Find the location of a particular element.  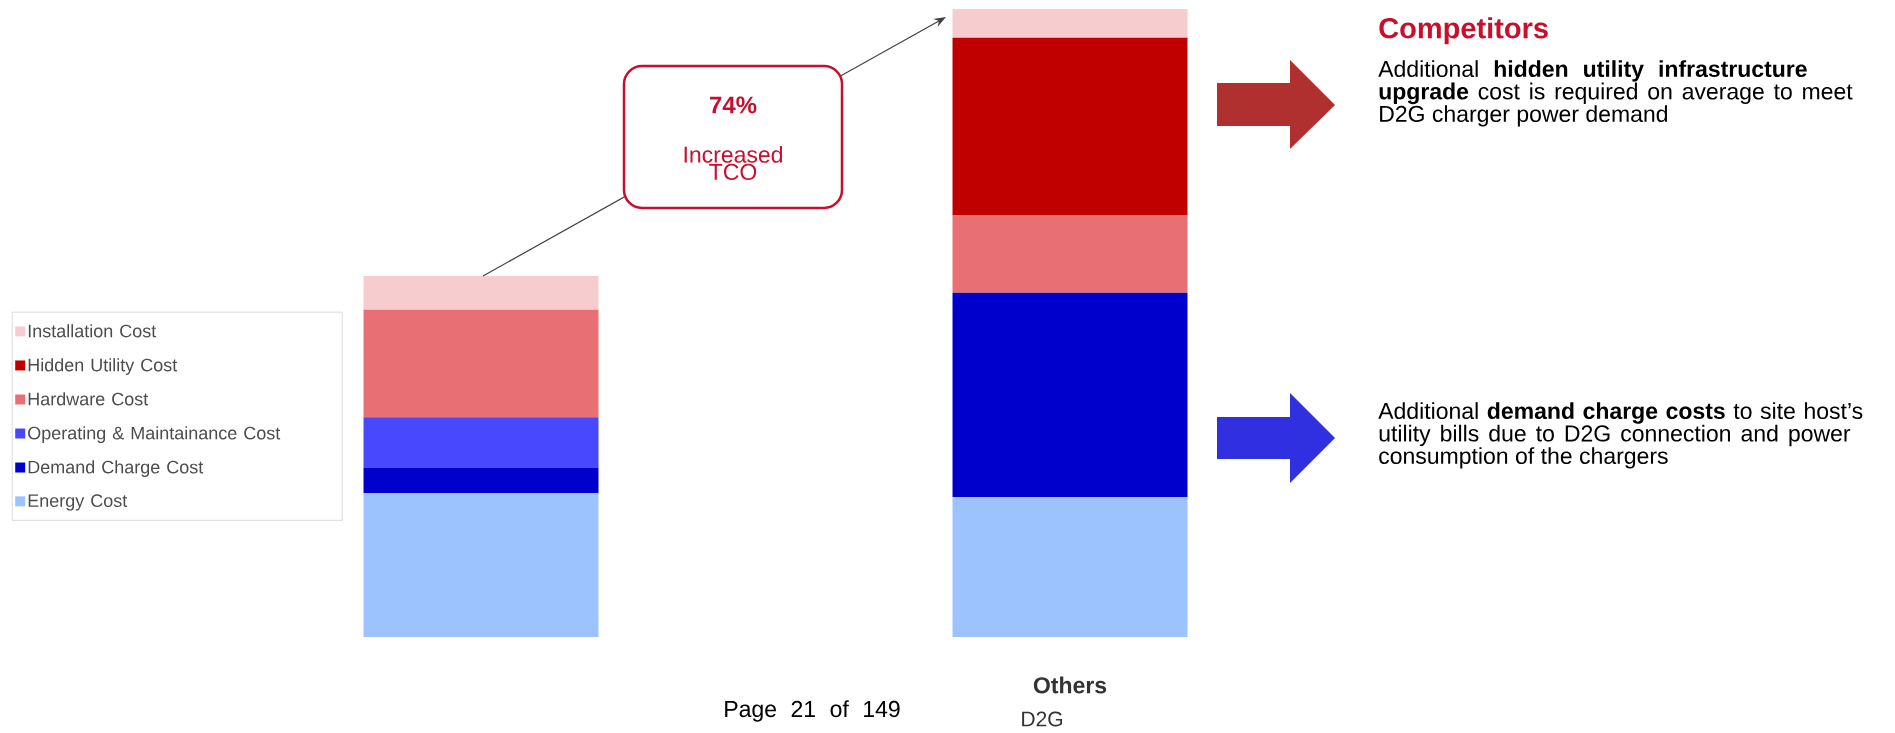

legend-label: Hardware Cost is located at coordinates (88, 399).